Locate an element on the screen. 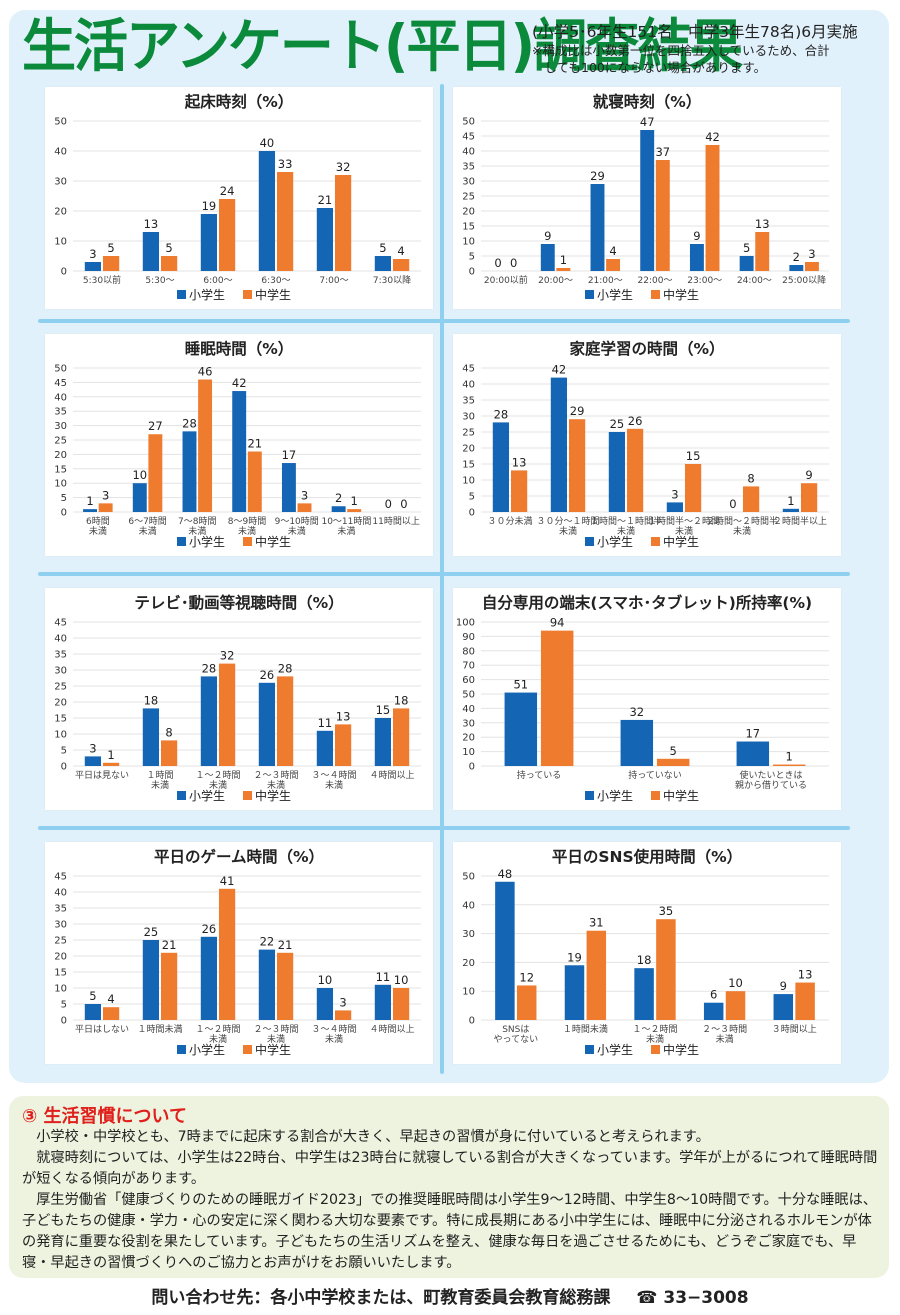 The image size is (900, 1315). data-label: 26 is located at coordinates (267, 675).